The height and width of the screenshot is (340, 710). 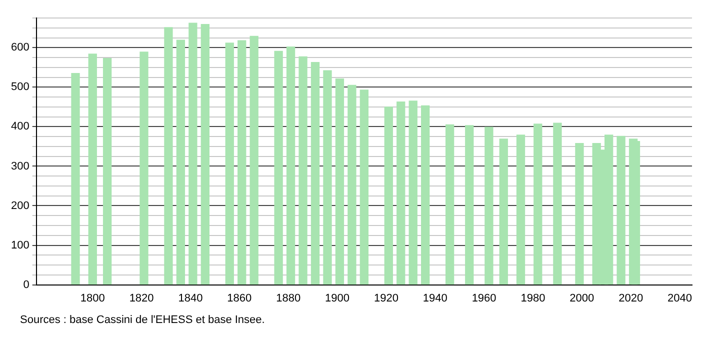 I want to click on x-tick-label: 1900, so click(x=337, y=298).